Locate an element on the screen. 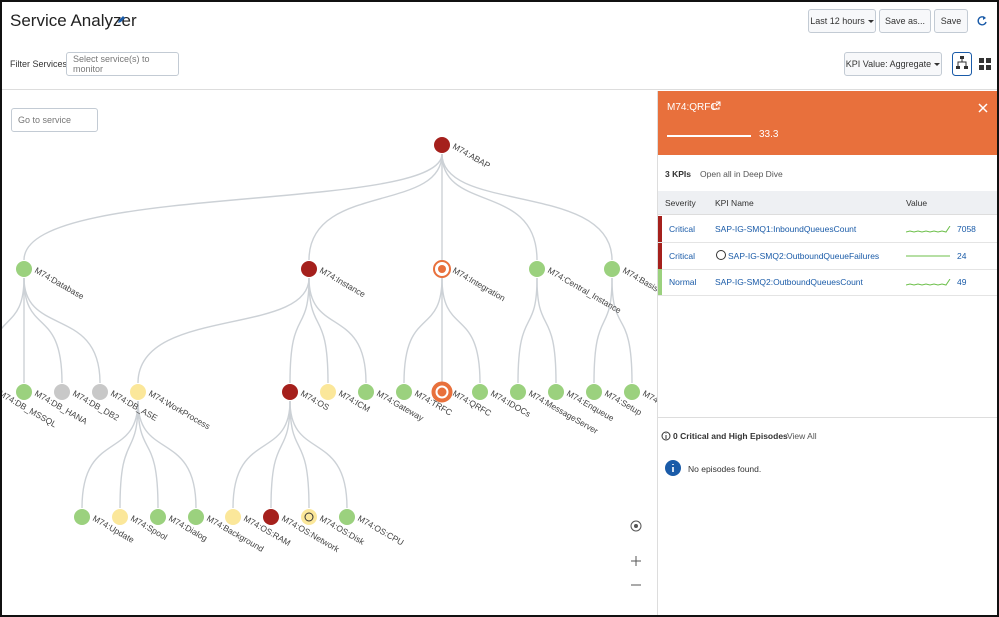 The width and height of the screenshot is (999, 617). severity-bar is located at coordinates (660, 282).